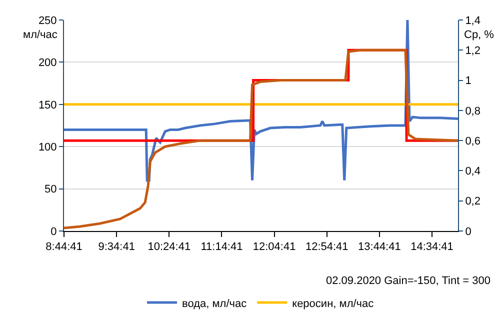 The height and width of the screenshot is (329, 502). I want to click on x-tick-label: 12:04:41, so click(274, 247).